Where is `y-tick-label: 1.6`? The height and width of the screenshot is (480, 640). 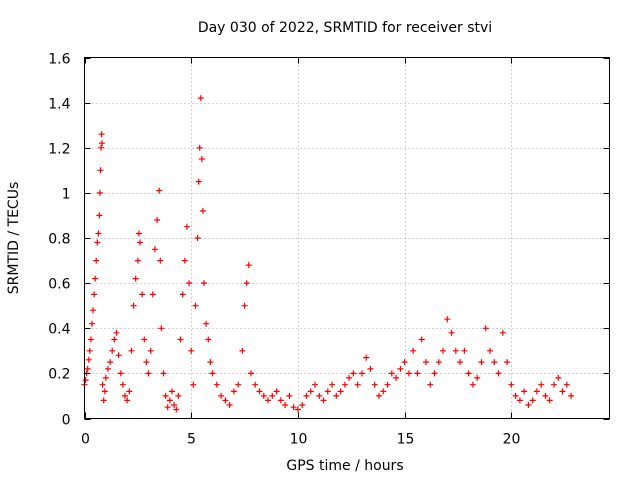
y-tick-label: 1.6 is located at coordinates (59, 60).